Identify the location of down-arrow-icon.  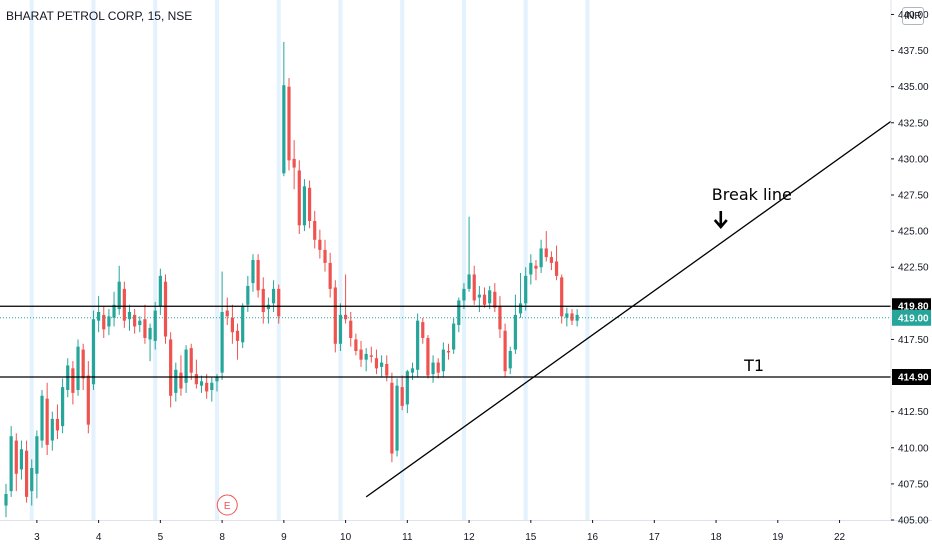
(720, 220).